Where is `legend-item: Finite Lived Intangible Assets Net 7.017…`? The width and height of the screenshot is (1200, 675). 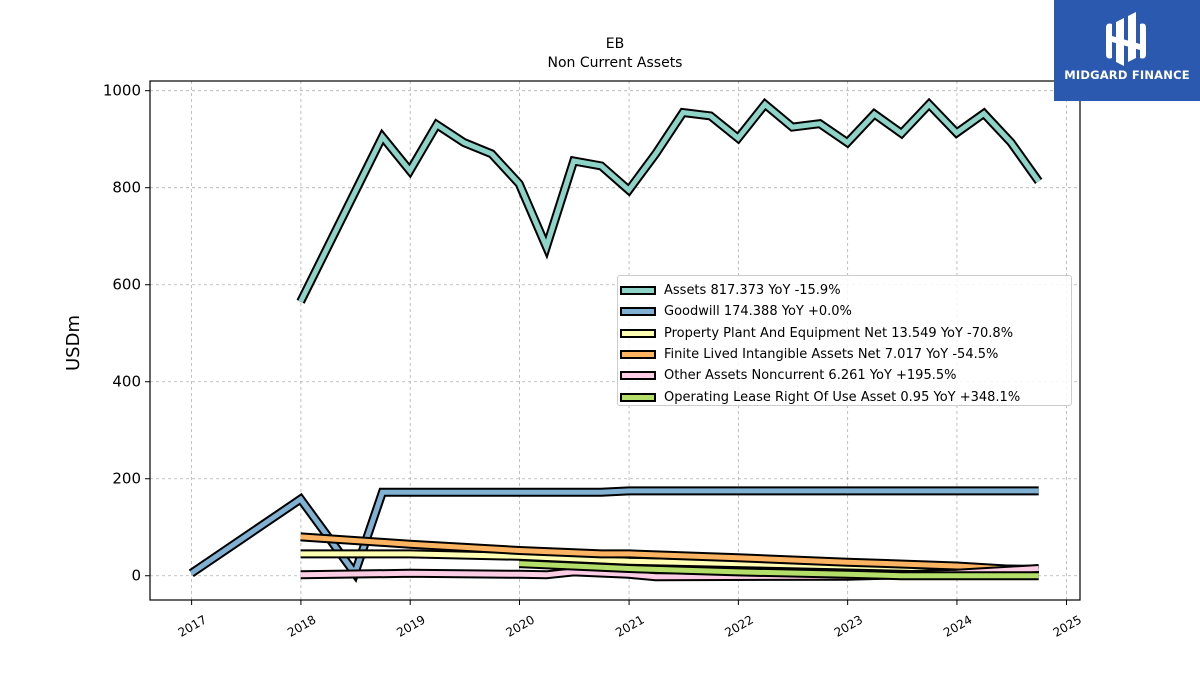 legend-item: Finite Lived Intangible Assets Net 7.017… is located at coordinates (844, 354).